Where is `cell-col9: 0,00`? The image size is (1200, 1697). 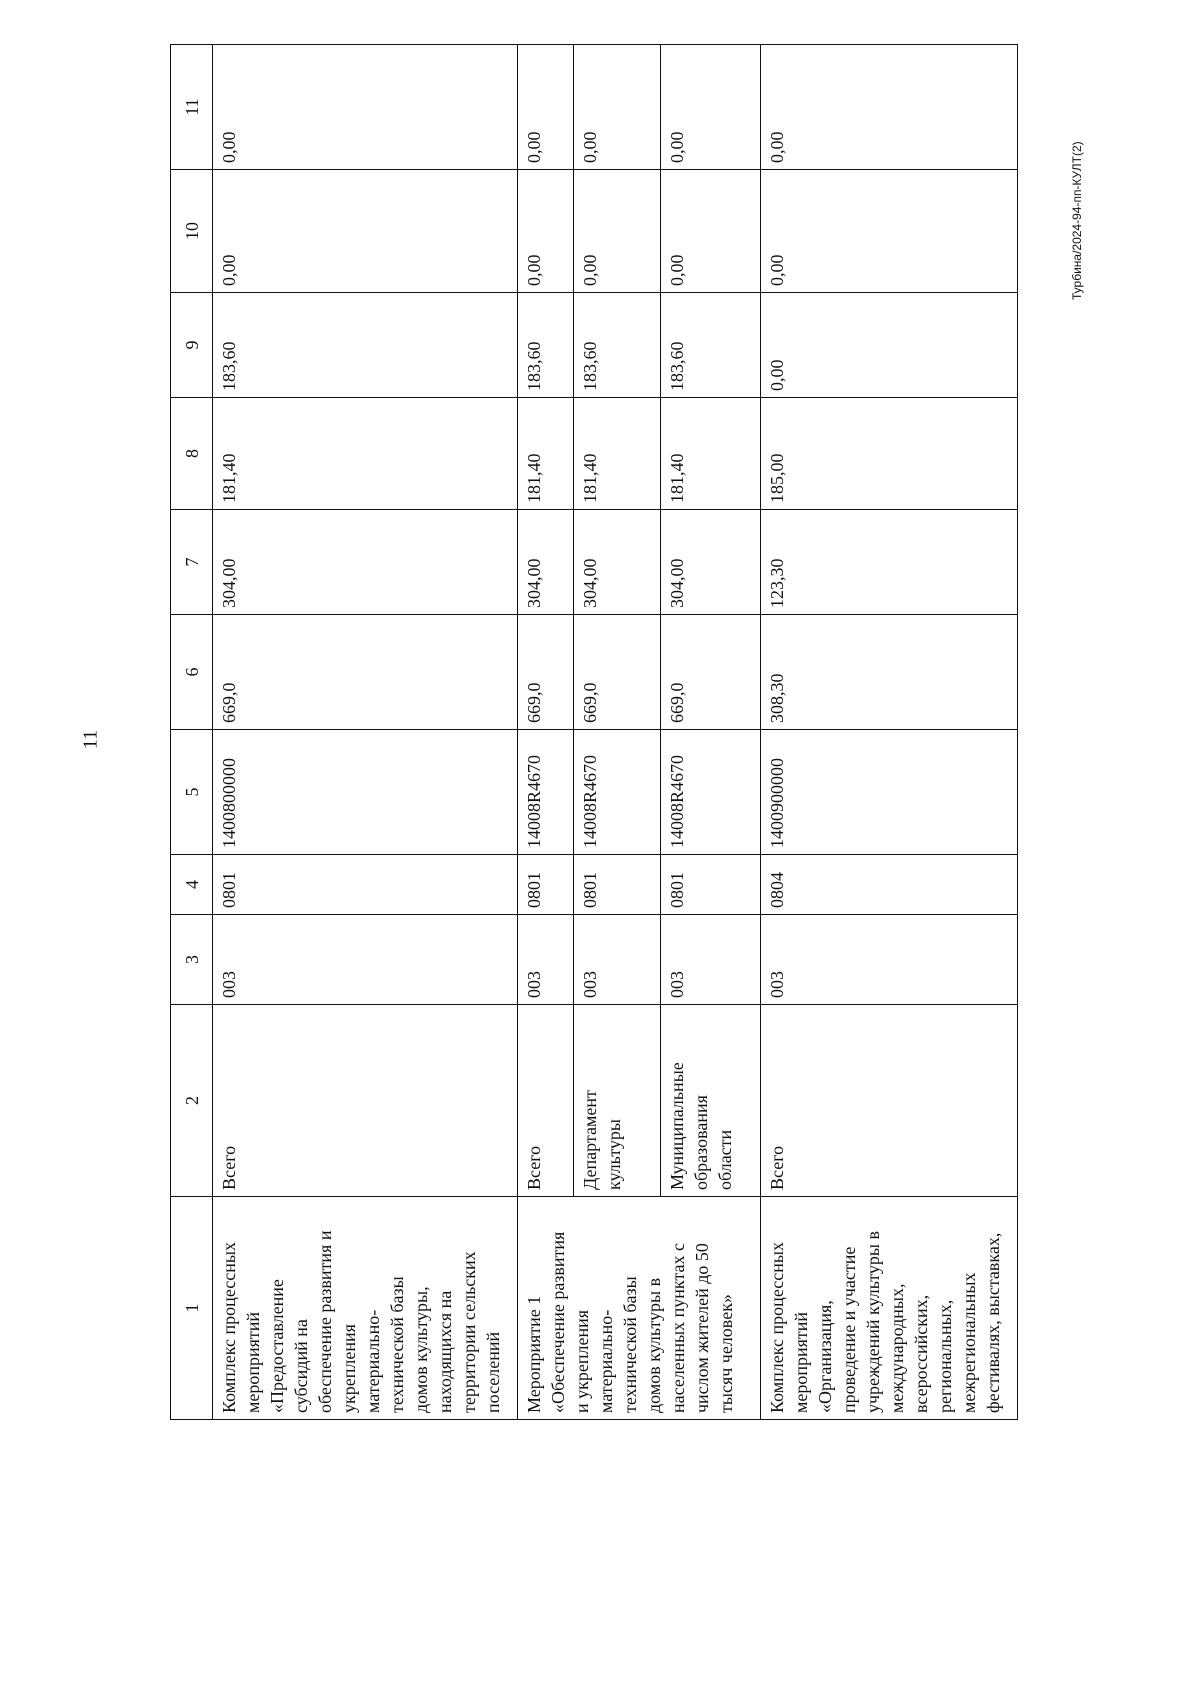 cell-col9: 0,00 is located at coordinates (889, 345).